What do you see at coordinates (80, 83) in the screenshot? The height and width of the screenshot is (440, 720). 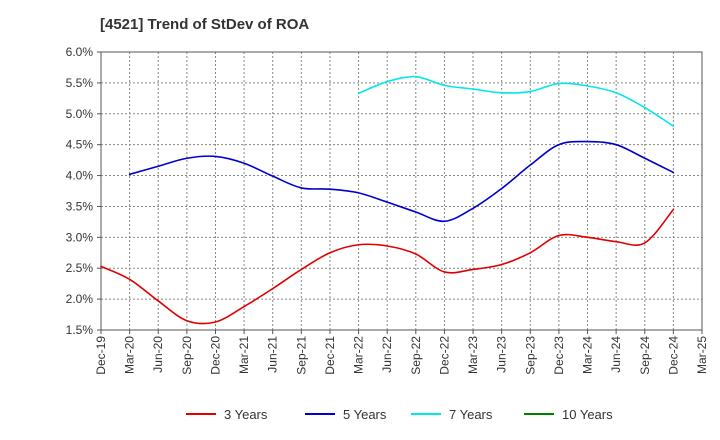 I see `y-tick-label: 5.5%` at bounding box center [80, 83].